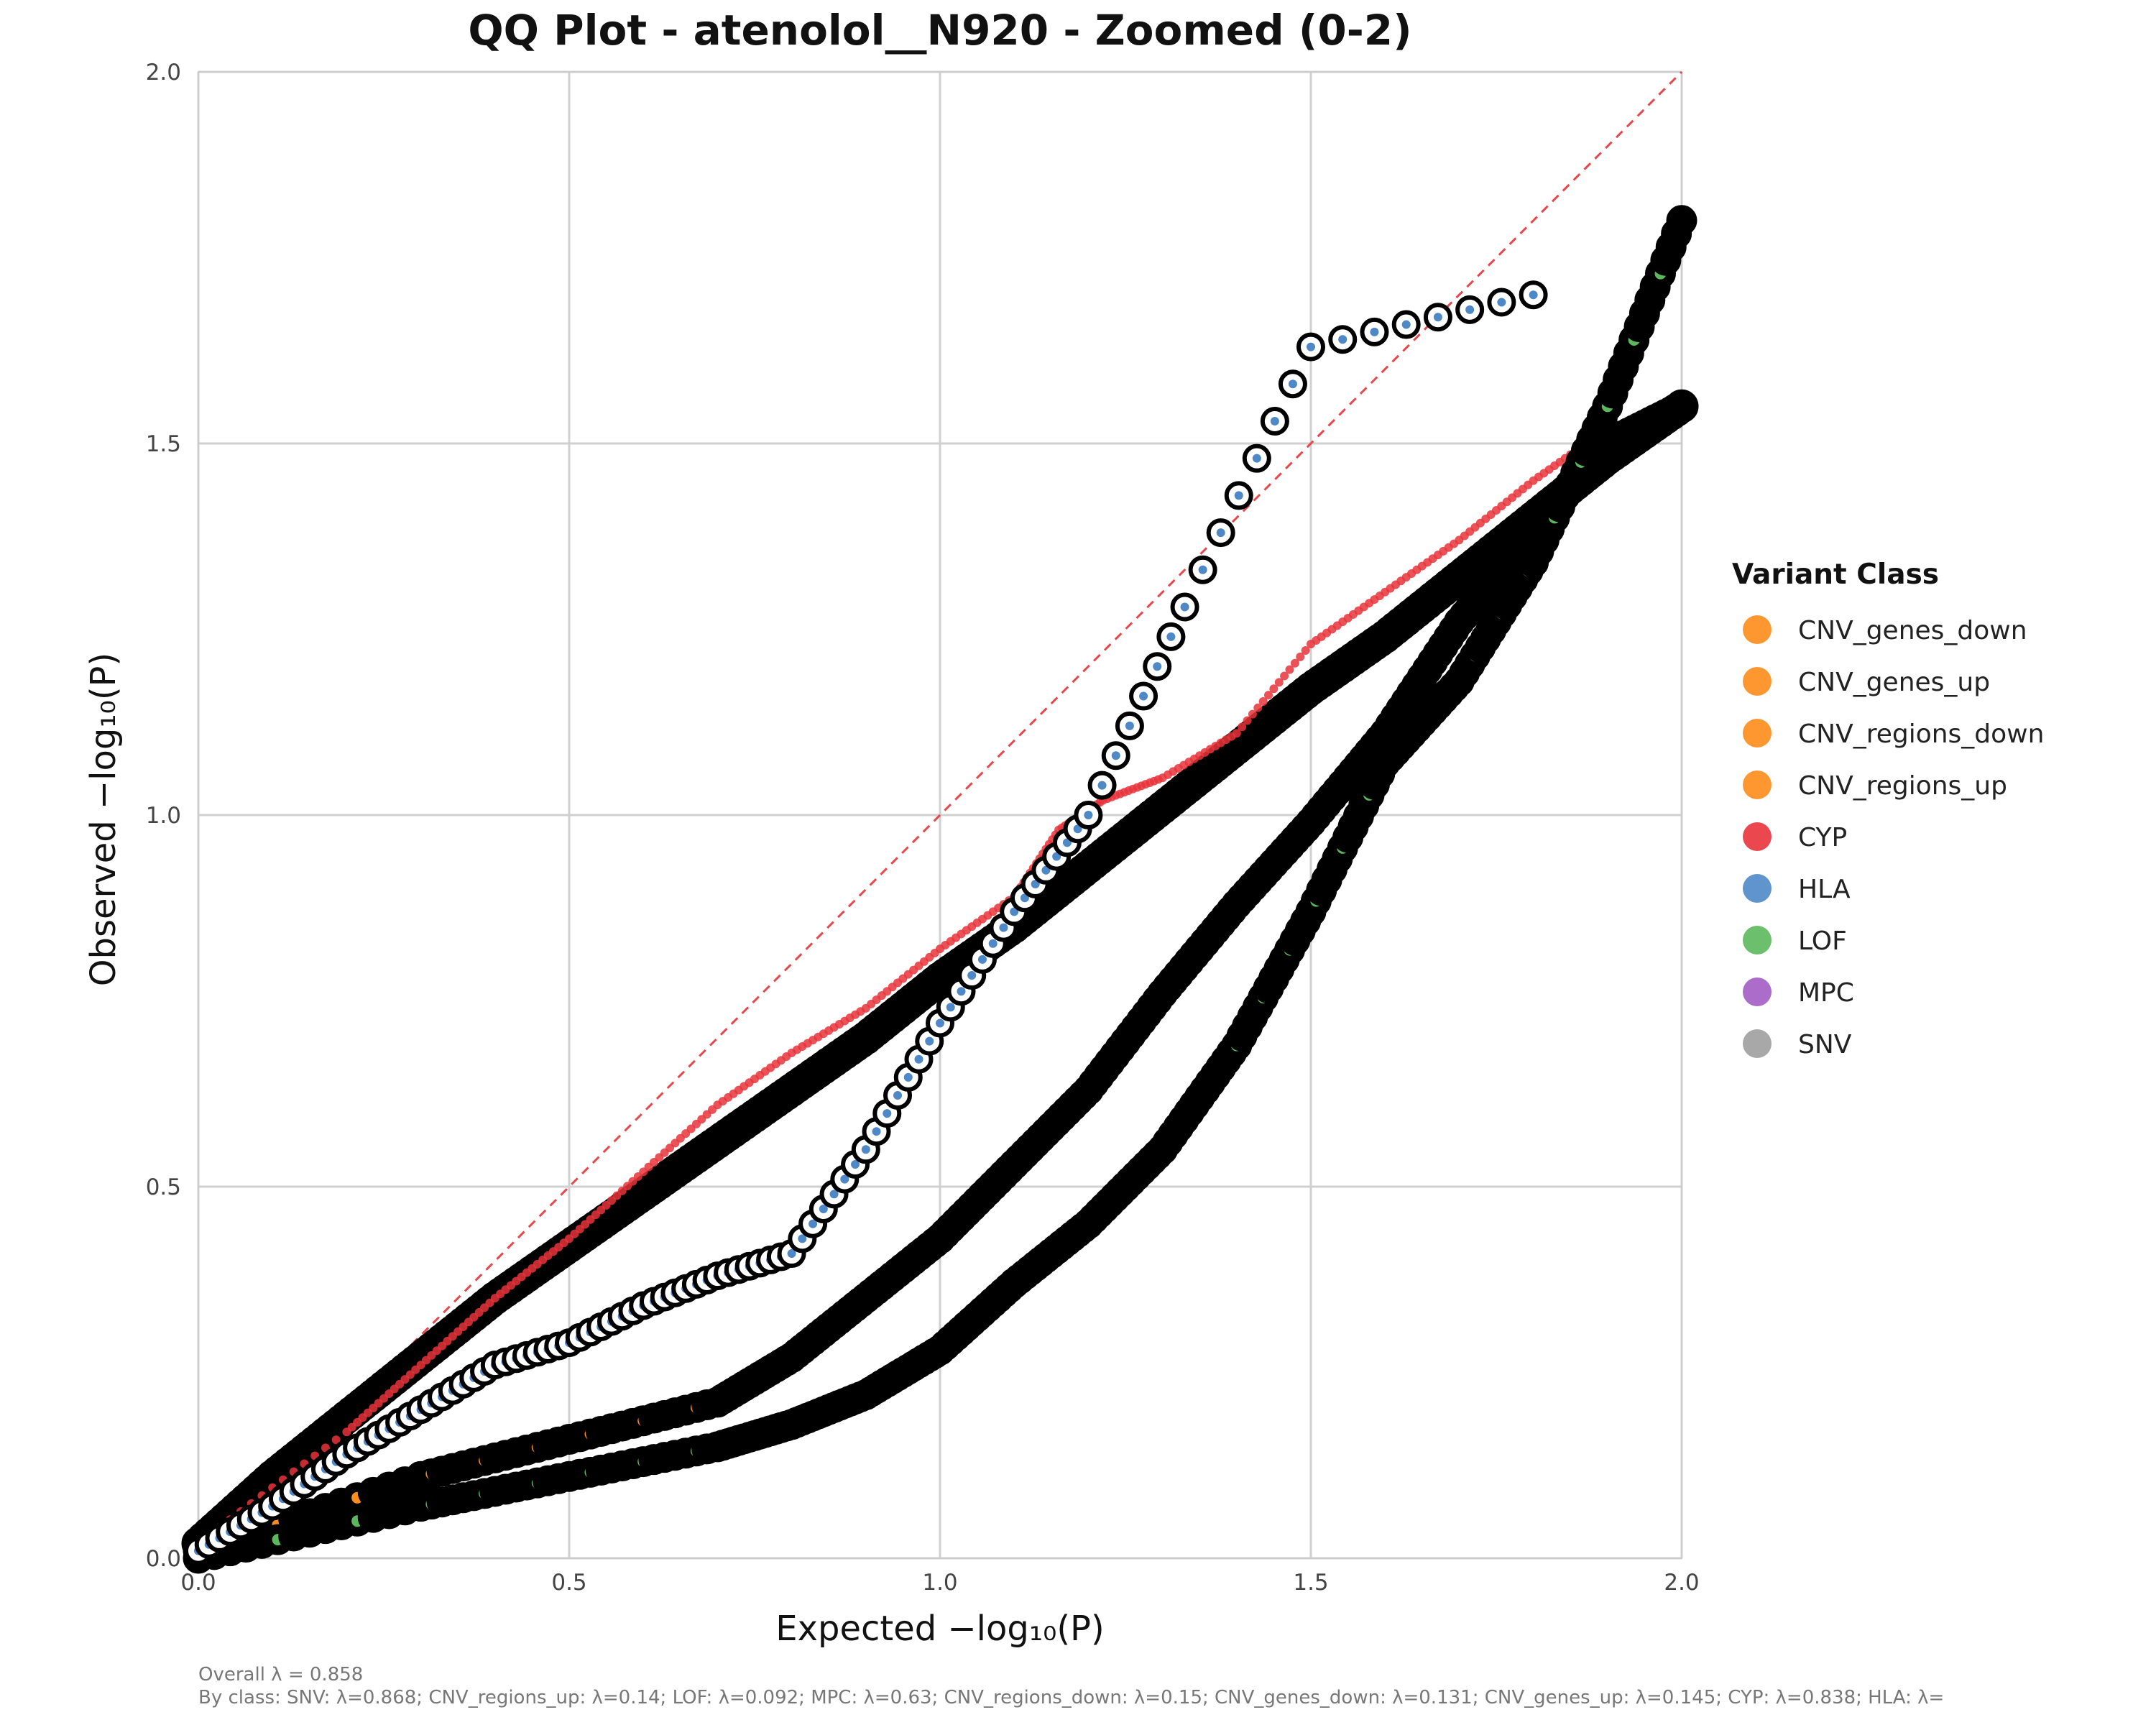 This screenshot has width=2156, height=1725. What do you see at coordinates (1825, 889) in the screenshot?
I see `legend-label: HLA` at bounding box center [1825, 889].